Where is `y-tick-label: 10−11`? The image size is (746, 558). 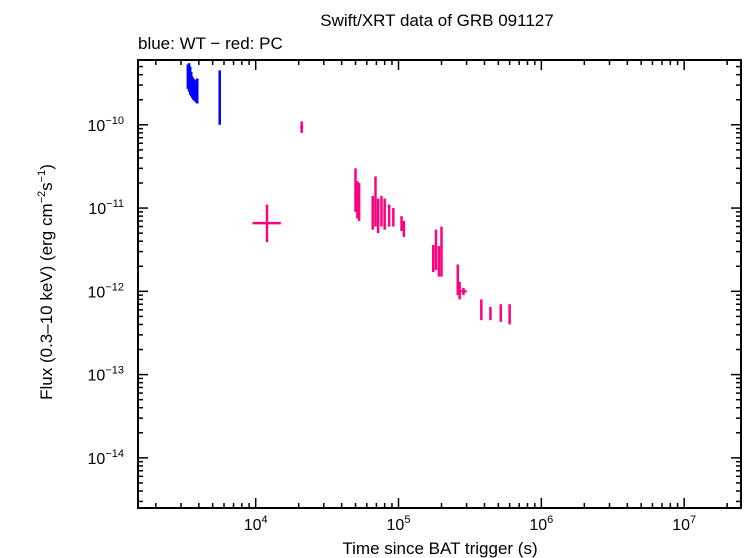 y-tick-label: 10−11 is located at coordinates (106, 208).